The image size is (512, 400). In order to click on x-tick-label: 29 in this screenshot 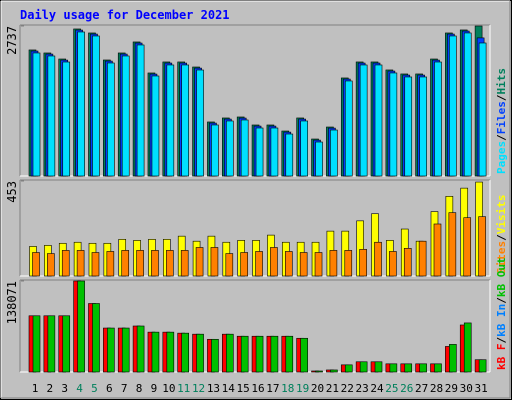, I will do `click(451, 388)`.